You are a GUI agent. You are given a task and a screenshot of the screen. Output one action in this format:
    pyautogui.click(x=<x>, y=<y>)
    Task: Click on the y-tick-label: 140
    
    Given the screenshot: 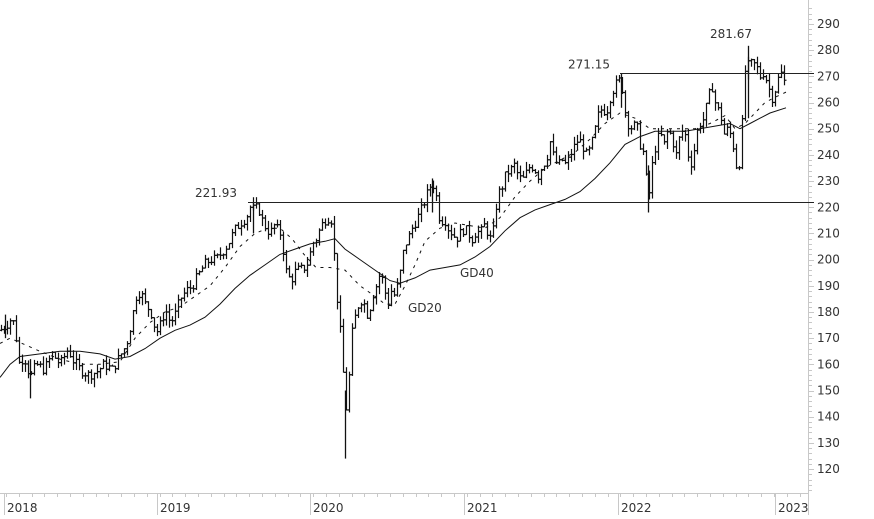 What is the action you would take?
    pyautogui.click(x=828, y=417)
    